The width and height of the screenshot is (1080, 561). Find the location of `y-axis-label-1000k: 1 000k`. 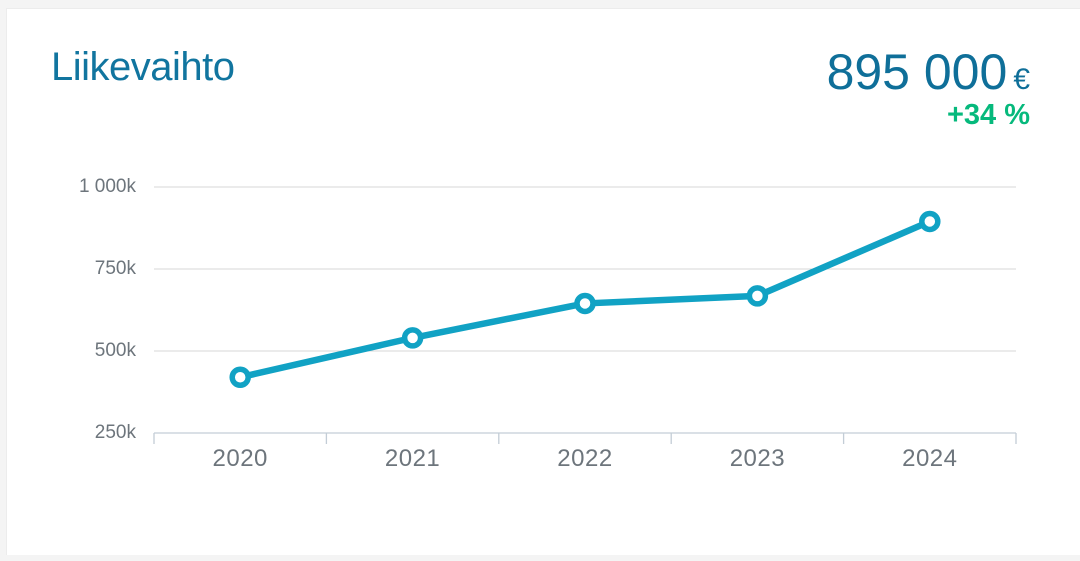

y-axis-label-1000k: 1 000k is located at coordinates (108, 186).